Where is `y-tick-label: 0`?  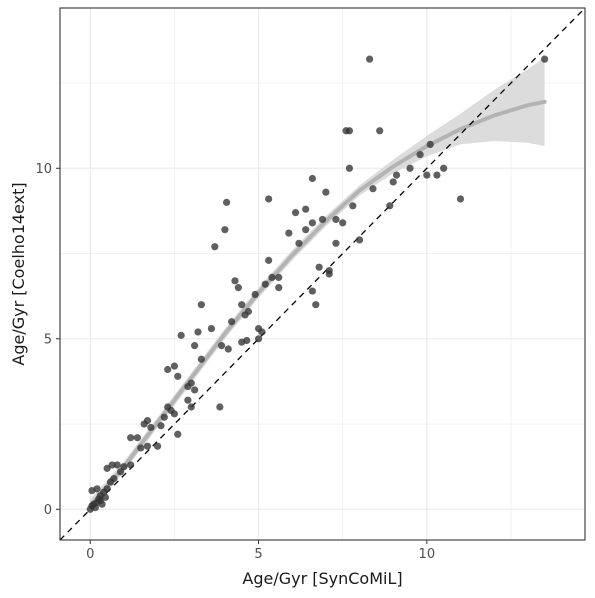 y-tick-label: 0 is located at coordinates (48, 510).